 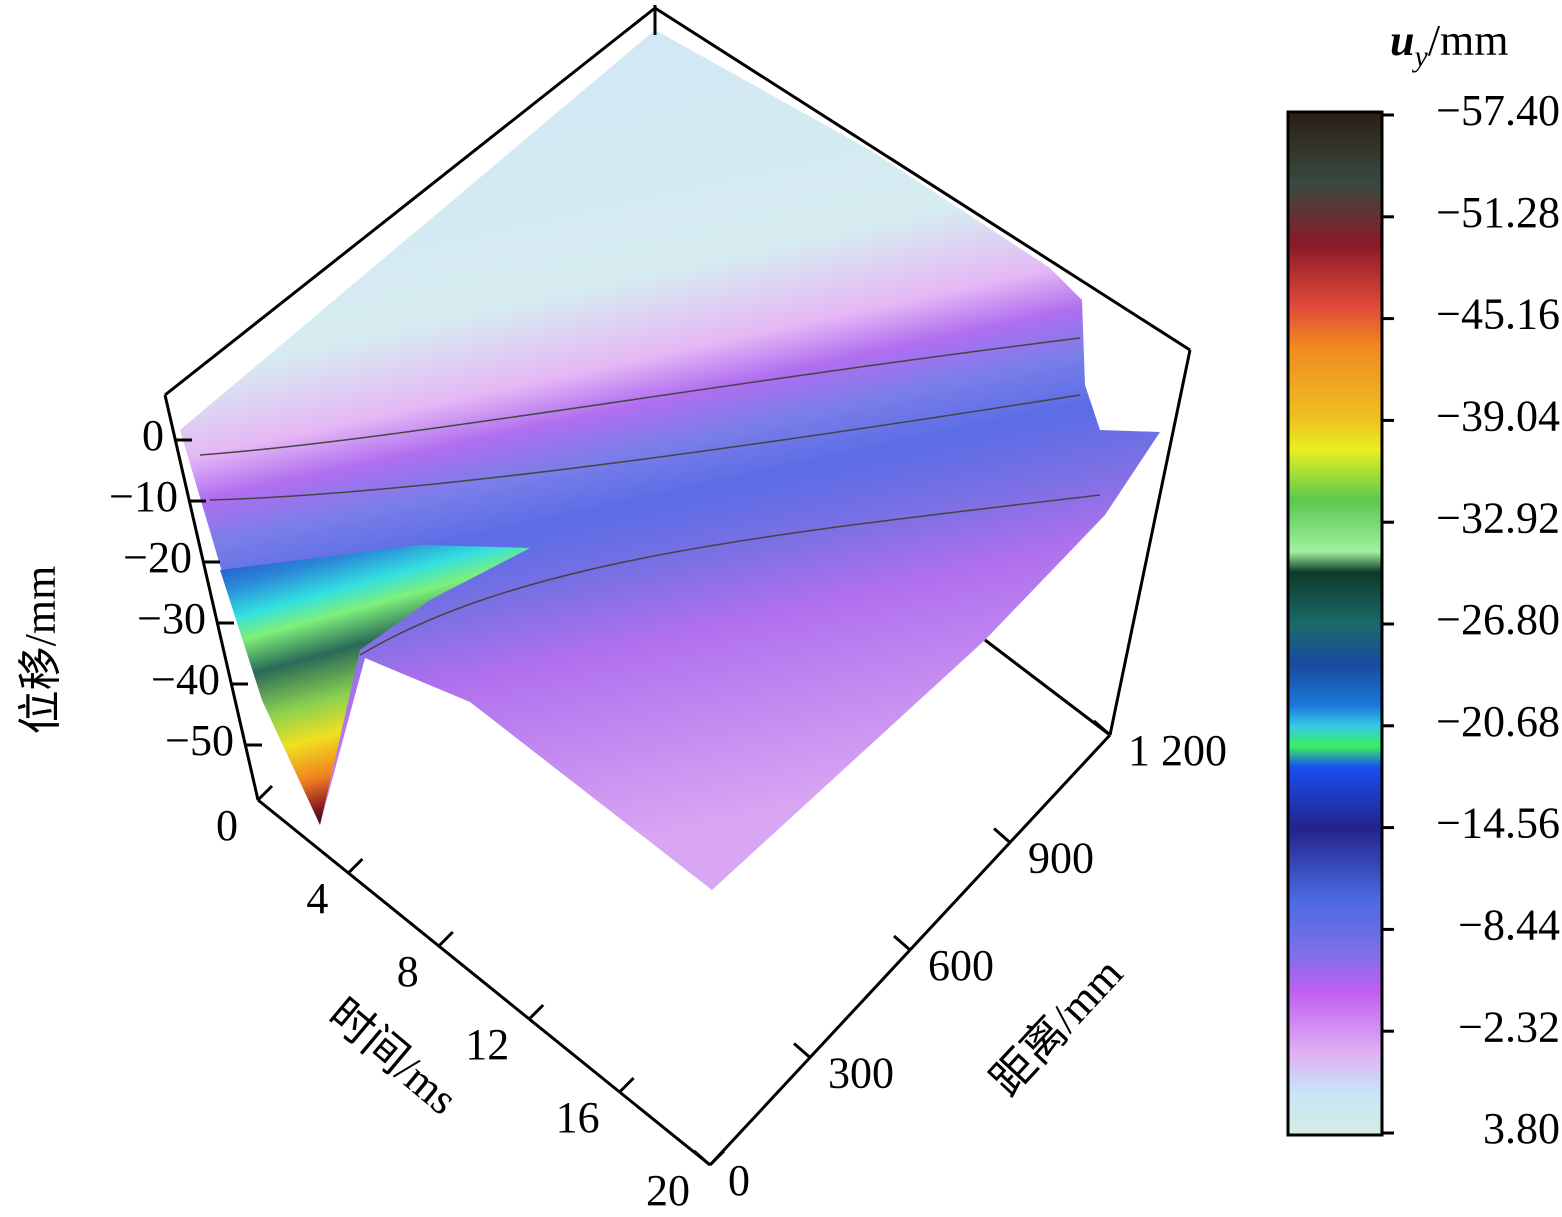 What do you see at coordinates (1509, 1026) in the screenshot?
I see `colorbar-tick-label: −2.32` at bounding box center [1509, 1026].